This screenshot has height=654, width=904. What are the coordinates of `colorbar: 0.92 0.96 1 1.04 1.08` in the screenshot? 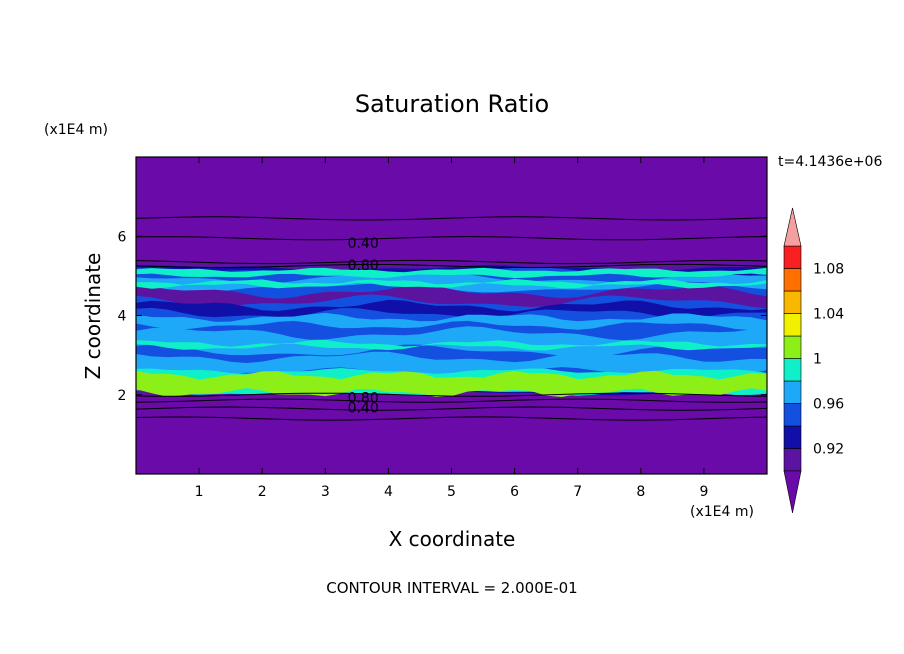 It's located at (813, 360).